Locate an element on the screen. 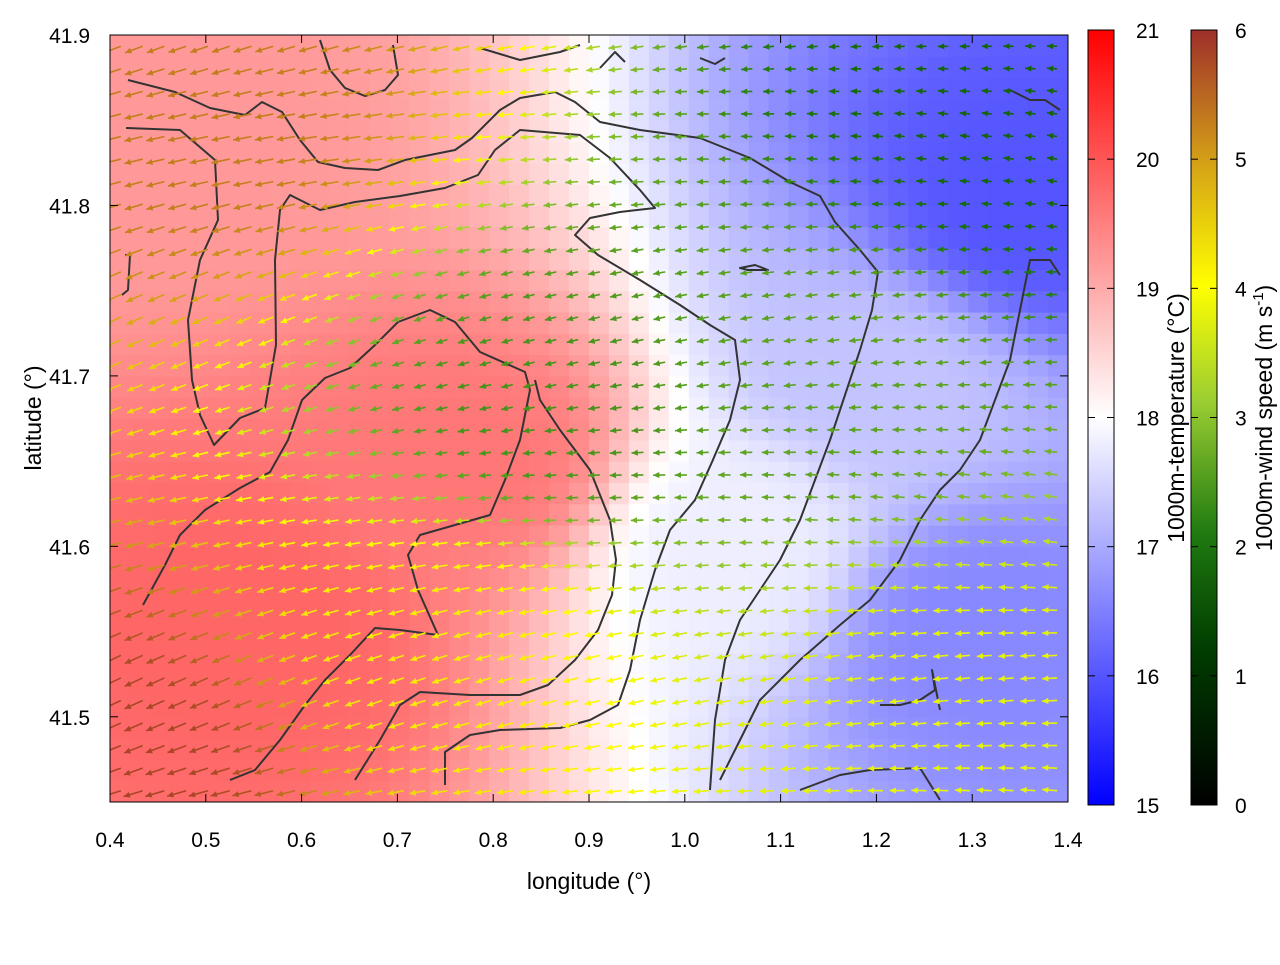  colorbar-tick-label: 5 is located at coordinates (1241, 160).